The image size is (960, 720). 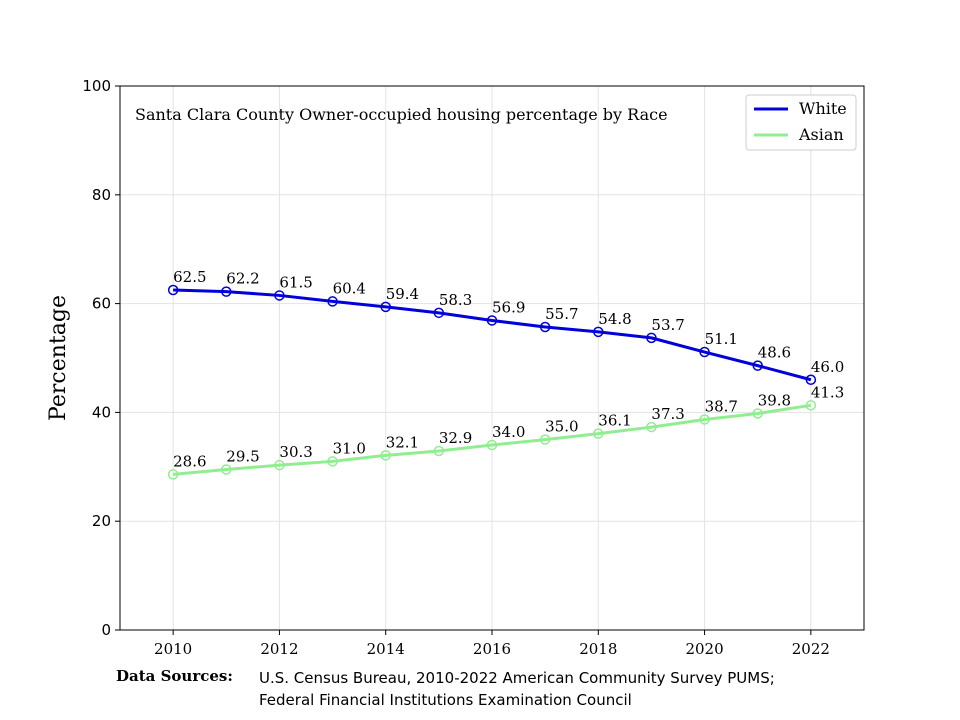 What do you see at coordinates (667, 414) in the screenshot?
I see `data-label: 37.3` at bounding box center [667, 414].